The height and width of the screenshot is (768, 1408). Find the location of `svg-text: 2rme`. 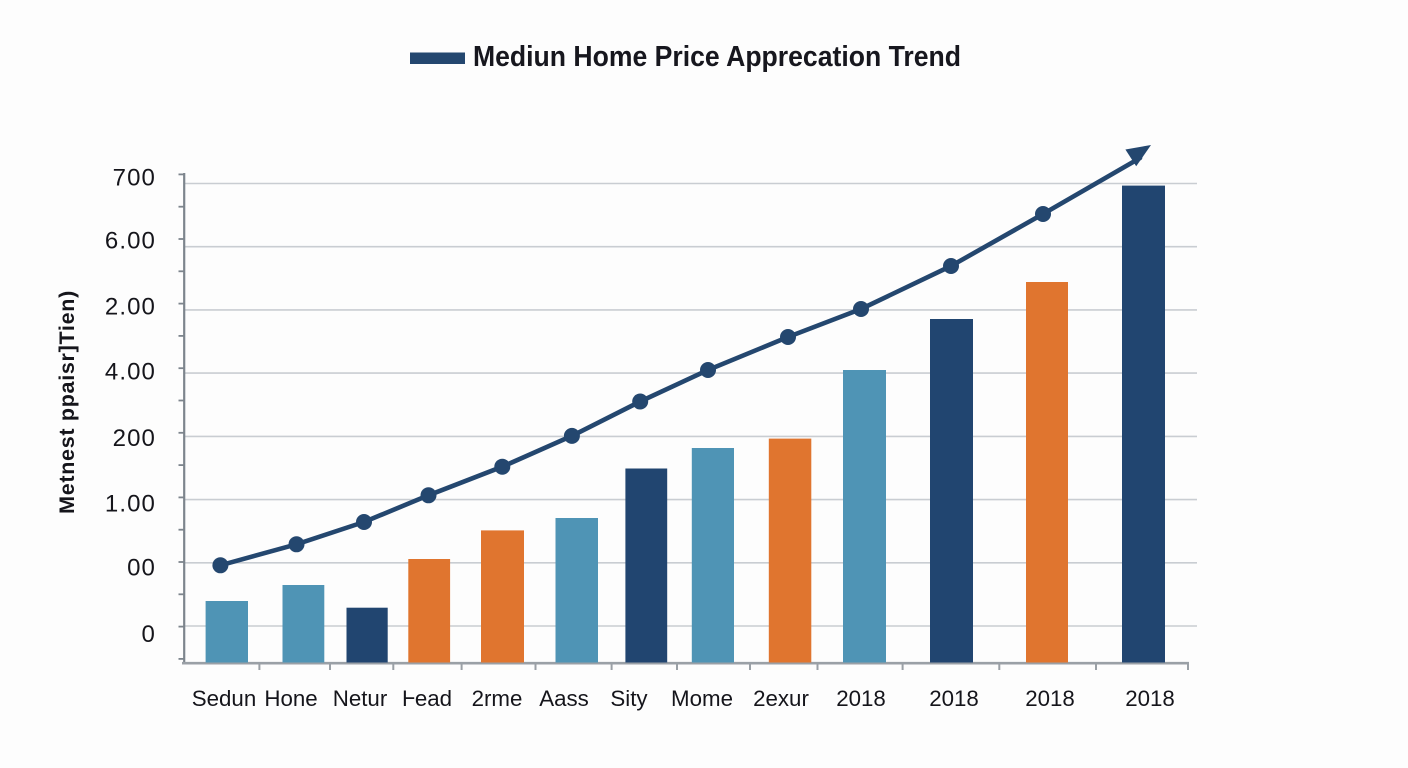

svg-text: 2rme is located at coordinates (497, 698).